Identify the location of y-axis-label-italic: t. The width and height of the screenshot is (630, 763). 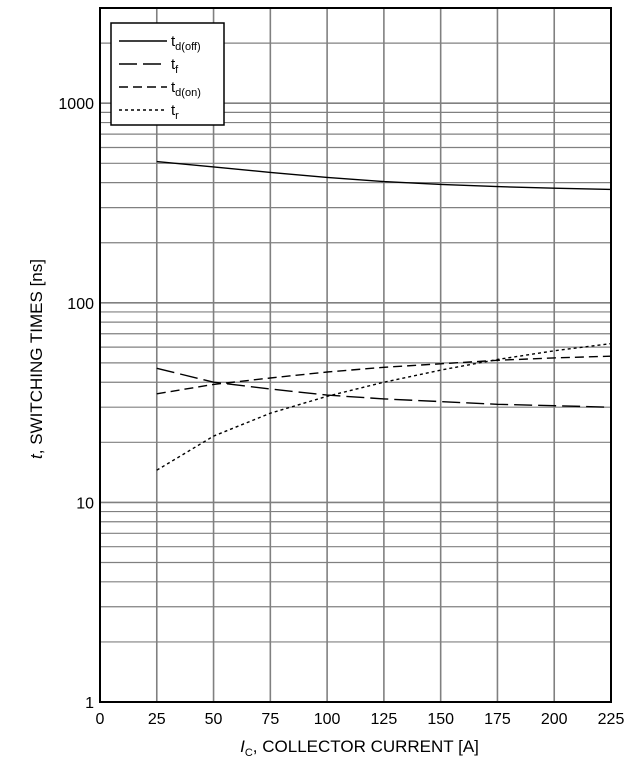
(36, 456).